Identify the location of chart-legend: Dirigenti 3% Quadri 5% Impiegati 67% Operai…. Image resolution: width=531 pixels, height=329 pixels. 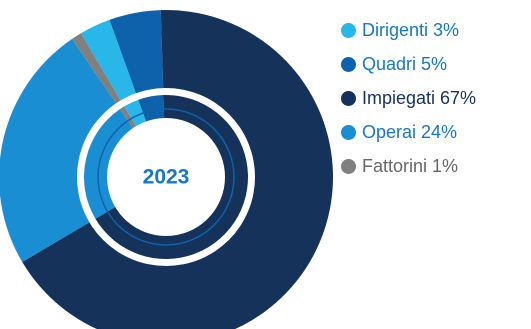
(408, 98).